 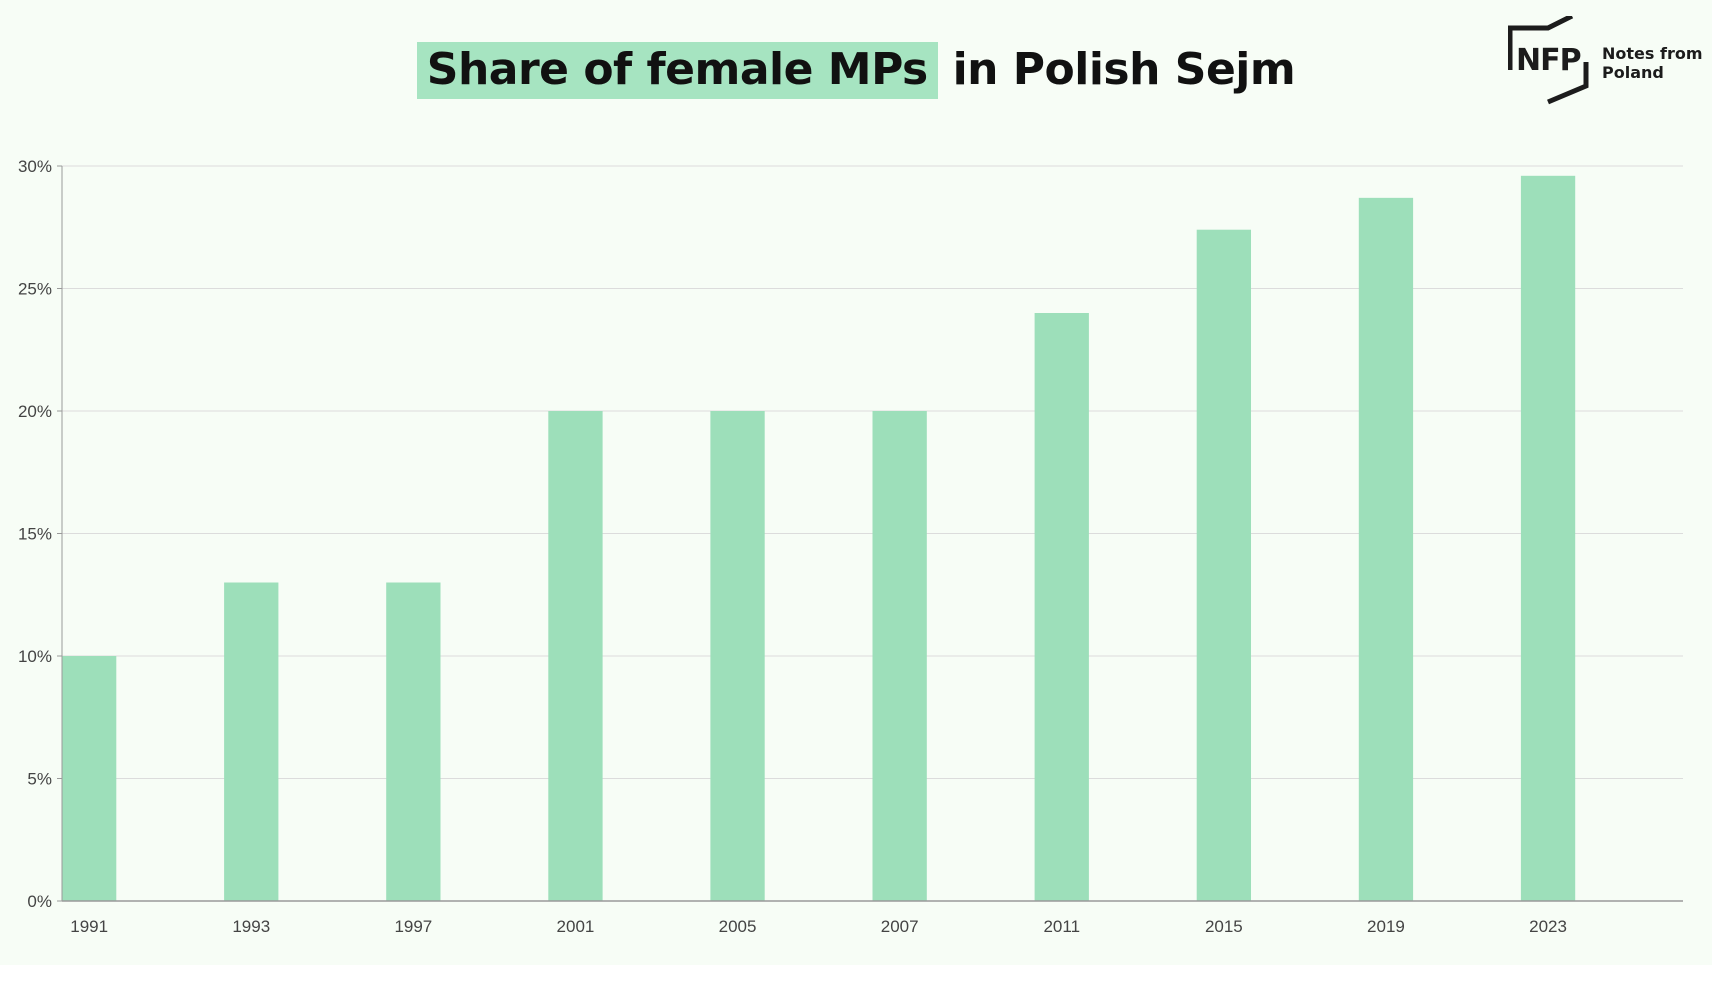 What do you see at coordinates (413, 926) in the screenshot?
I see `x-tick-label: 1997` at bounding box center [413, 926].